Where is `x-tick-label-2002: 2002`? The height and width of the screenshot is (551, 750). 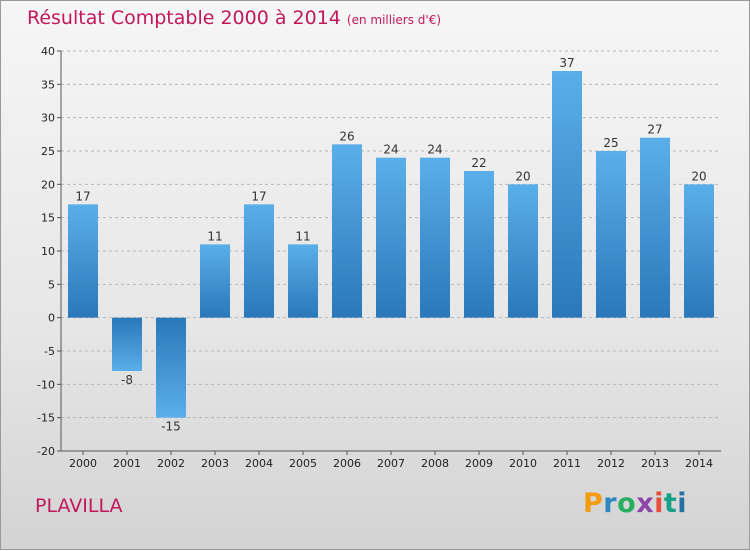 x-tick-label-2002: 2002 is located at coordinates (171, 463).